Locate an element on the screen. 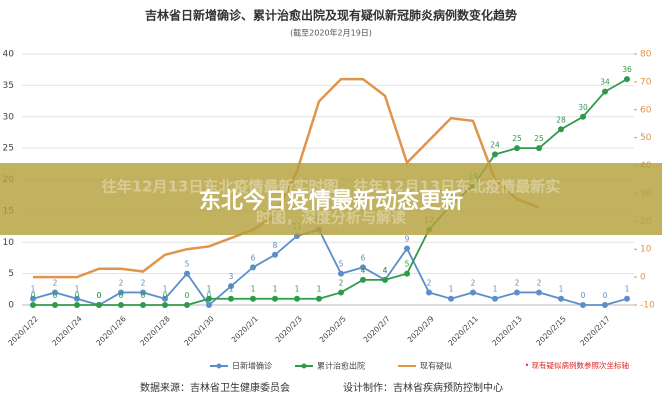 This screenshot has height=400, width=662. banner-faded-text: 往年12月13日东北疫情最新实时图，往年12月13日东北疫情最新实 is located at coordinates (331, 187).